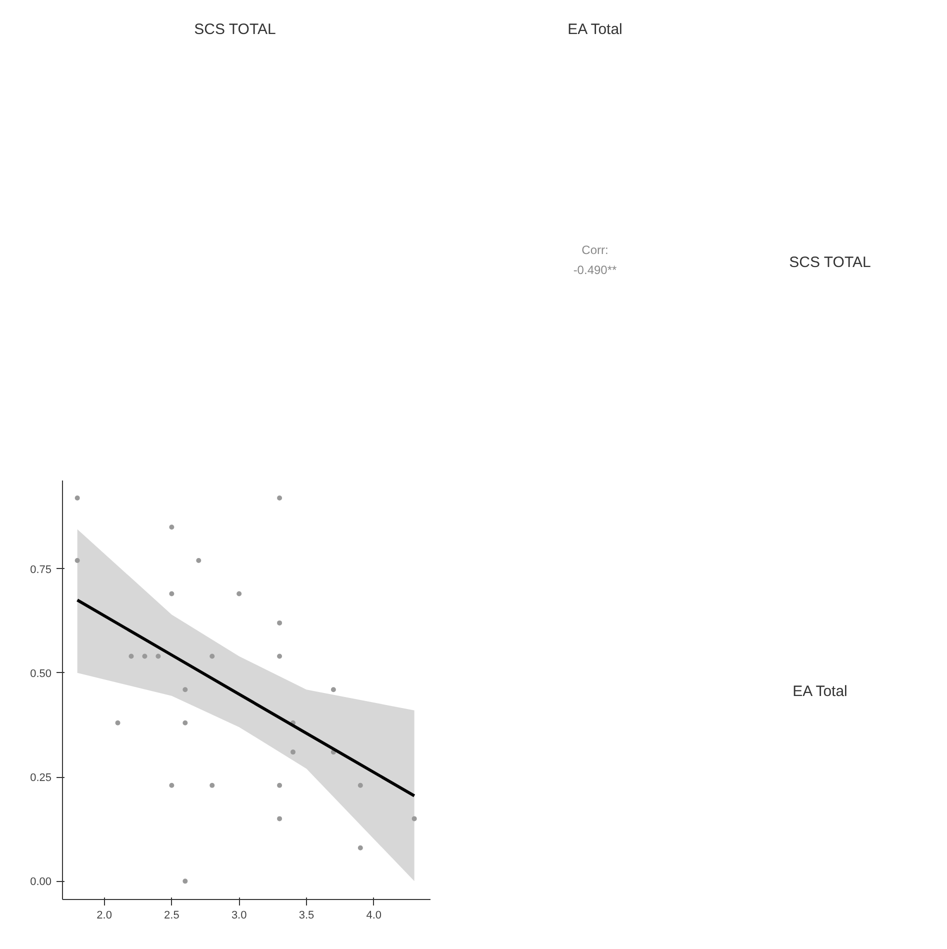 The width and height of the screenshot is (947, 949). What do you see at coordinates (246, 698) in the screenshot?
I see `line-series` at bounding box center [246, 698].